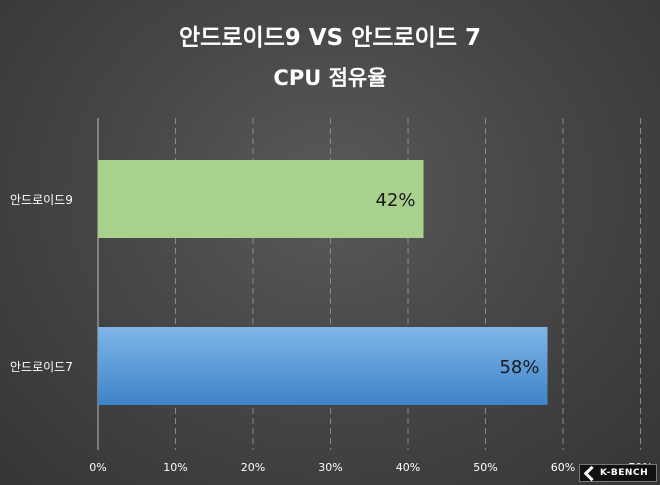 The image size is (660, 485). What do you see at coordinates (41, 200) in the screenshot?
I see `category-label: 안드로이드9` at bounding box center [41, 200].